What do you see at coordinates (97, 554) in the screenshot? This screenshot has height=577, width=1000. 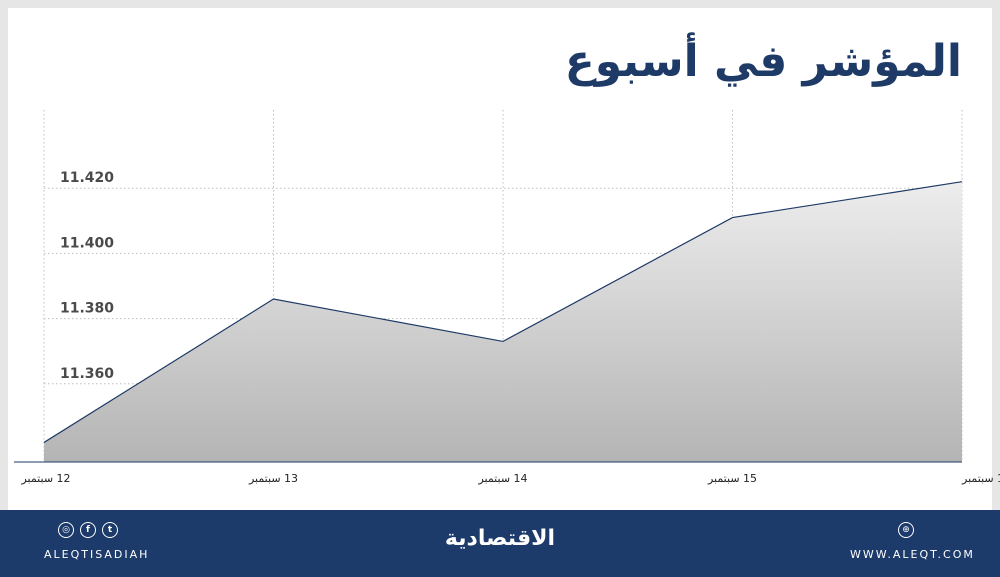 I see `social-handle: ALEQTISADIAH` at bounding box center [97, 554].